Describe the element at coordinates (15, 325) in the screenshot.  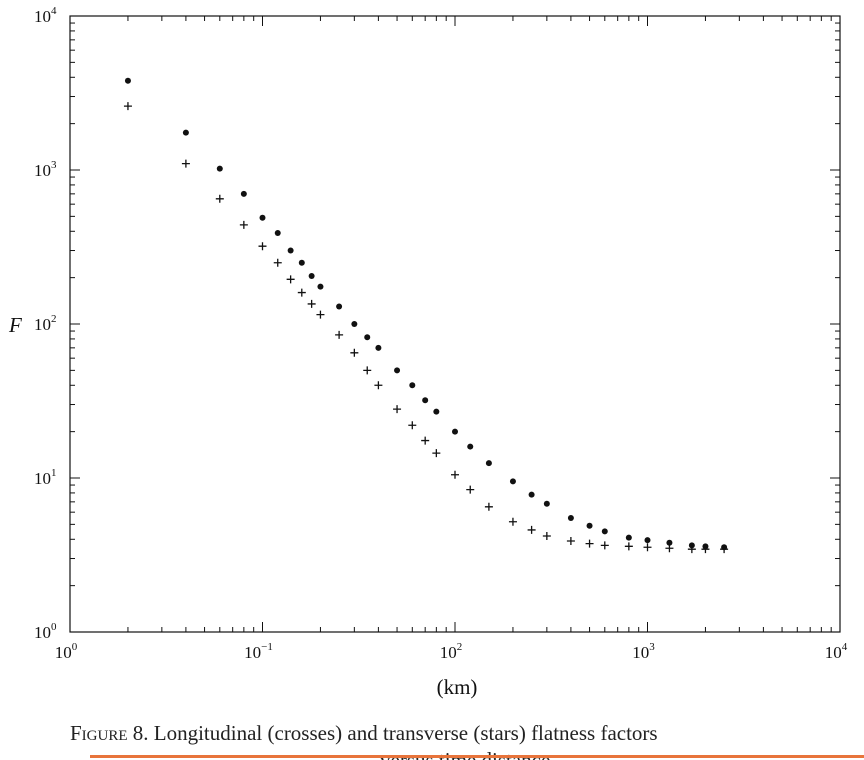
I see `y-axis-label: F` at that location.